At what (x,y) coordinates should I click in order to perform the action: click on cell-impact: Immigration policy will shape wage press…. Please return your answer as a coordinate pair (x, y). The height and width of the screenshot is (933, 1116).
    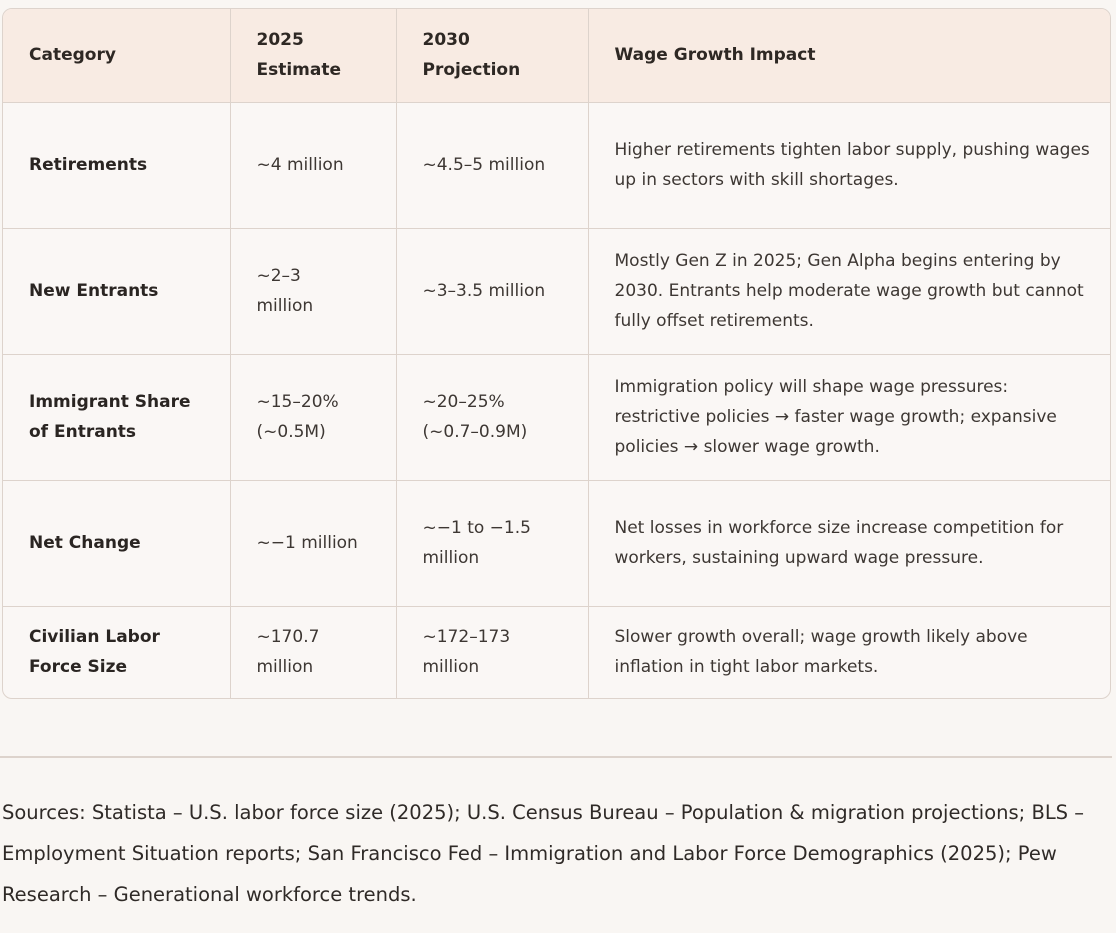
    Looking at the image, I should click on (849, 417).